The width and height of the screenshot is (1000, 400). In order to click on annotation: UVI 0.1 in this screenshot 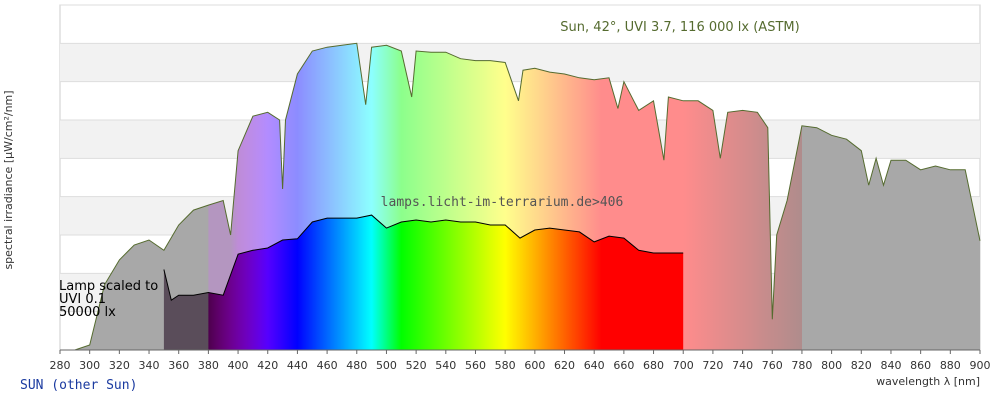, I will do `click(82, 299)`.